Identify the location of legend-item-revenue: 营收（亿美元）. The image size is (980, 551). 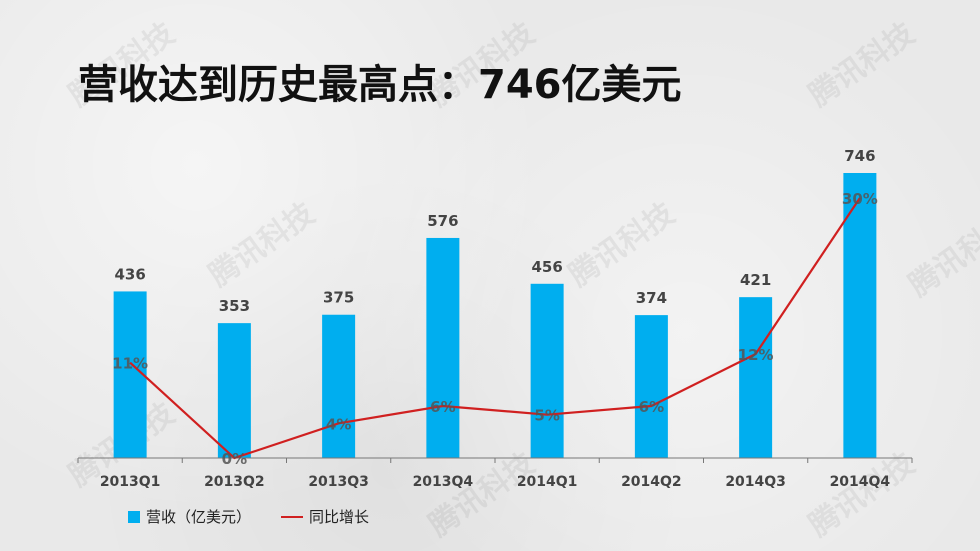
(189, 516).